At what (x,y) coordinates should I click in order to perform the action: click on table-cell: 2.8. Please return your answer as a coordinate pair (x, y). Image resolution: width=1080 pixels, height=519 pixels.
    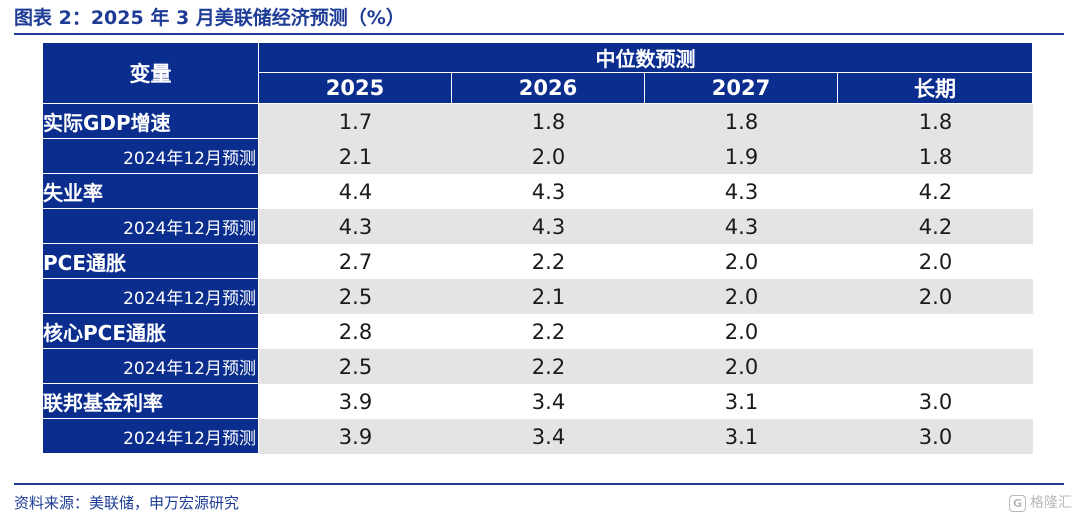
    Looking at the image, I should click on (355, 331).